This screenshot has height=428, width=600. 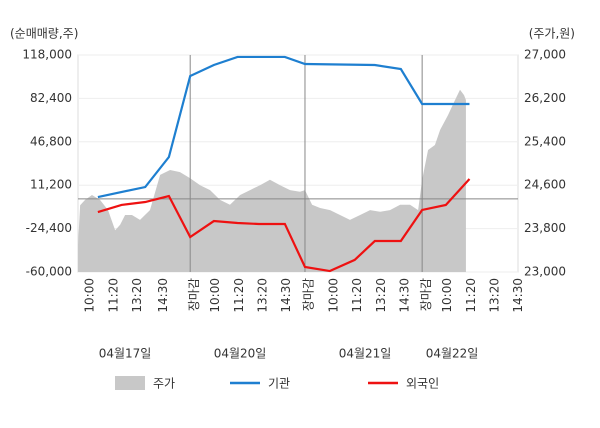 I want to click on y-tick-label: -60,000, so click(x=49, y=272).